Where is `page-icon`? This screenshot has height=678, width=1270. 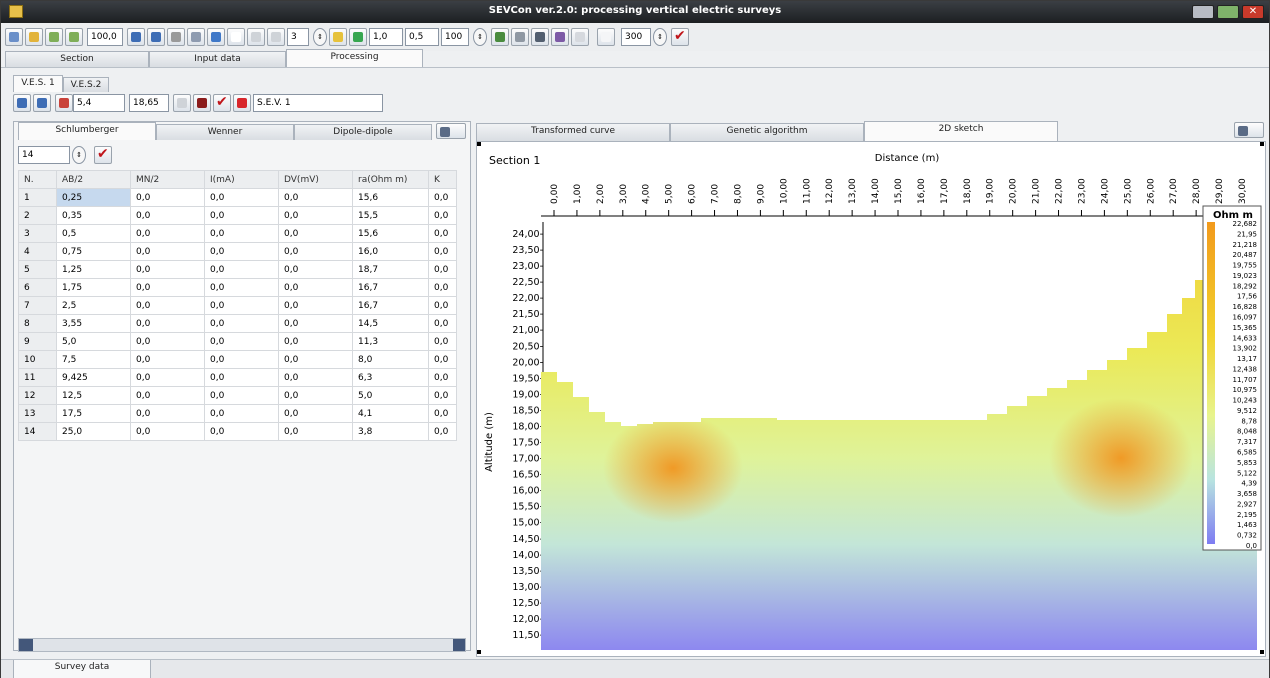 page-icon is located at coordinates (606, 37).